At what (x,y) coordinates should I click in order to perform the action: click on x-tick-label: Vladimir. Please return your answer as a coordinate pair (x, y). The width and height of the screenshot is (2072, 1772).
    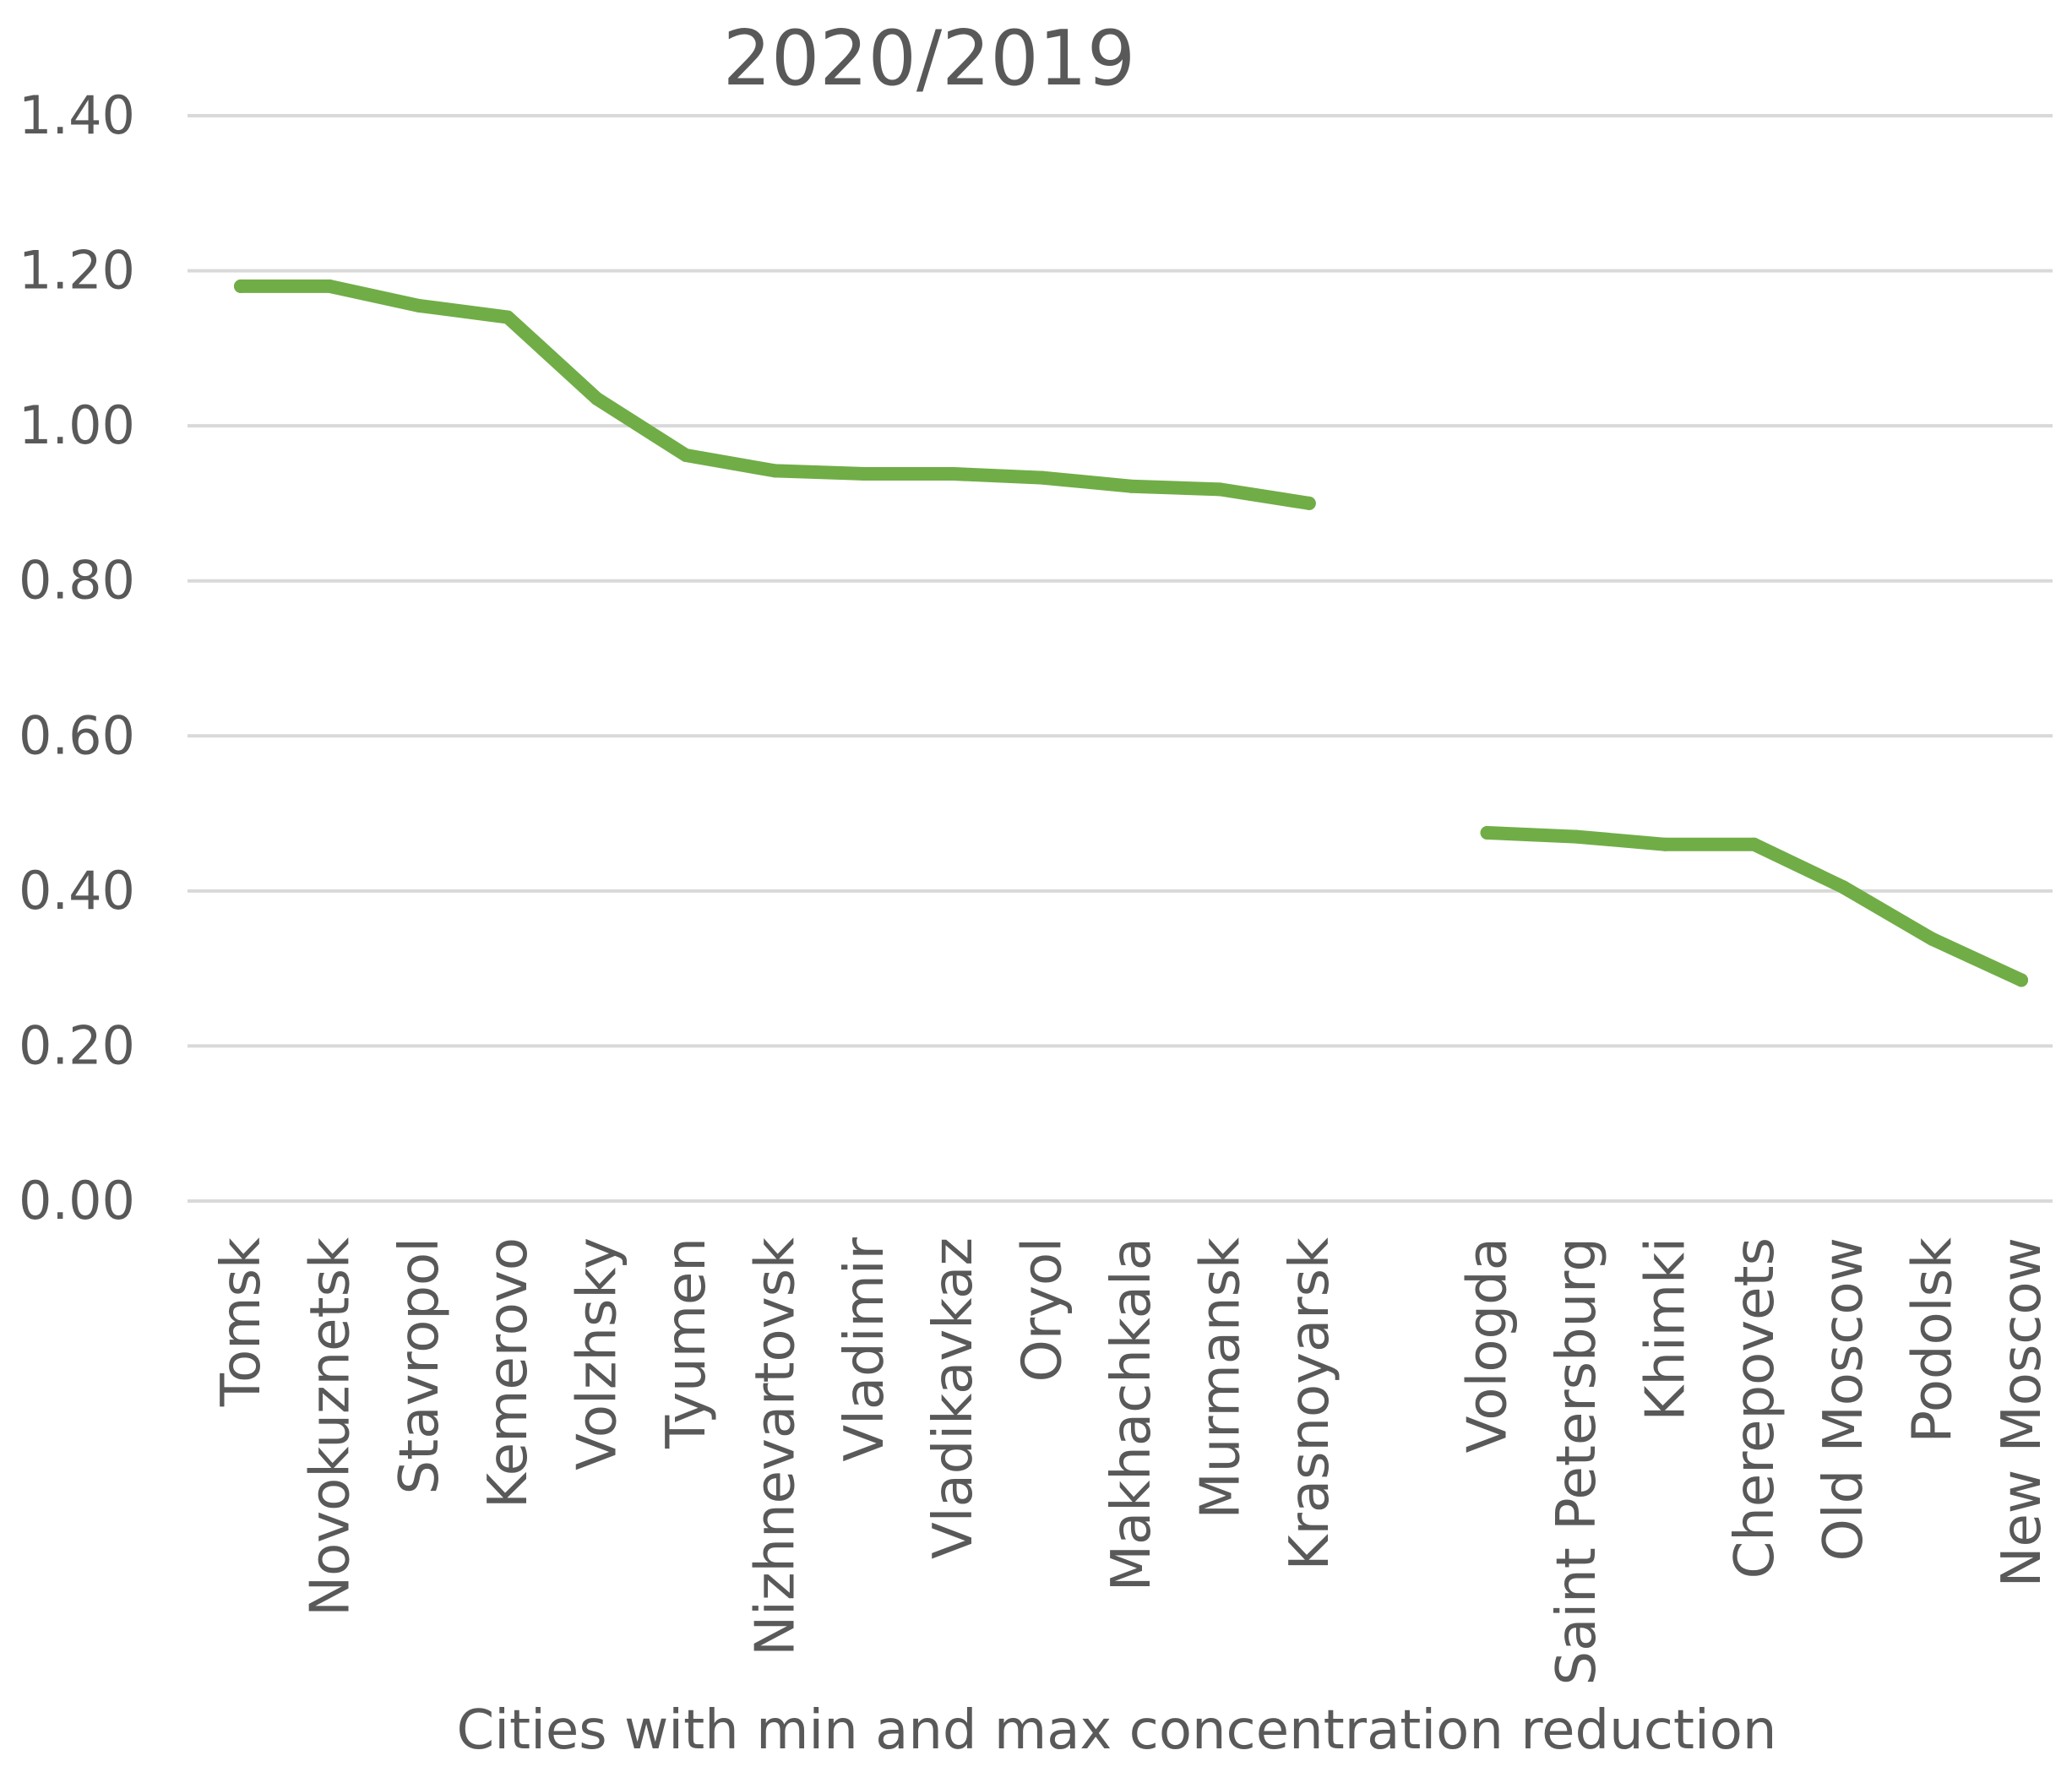
    Looking at the image, I should click on (865, 1349).